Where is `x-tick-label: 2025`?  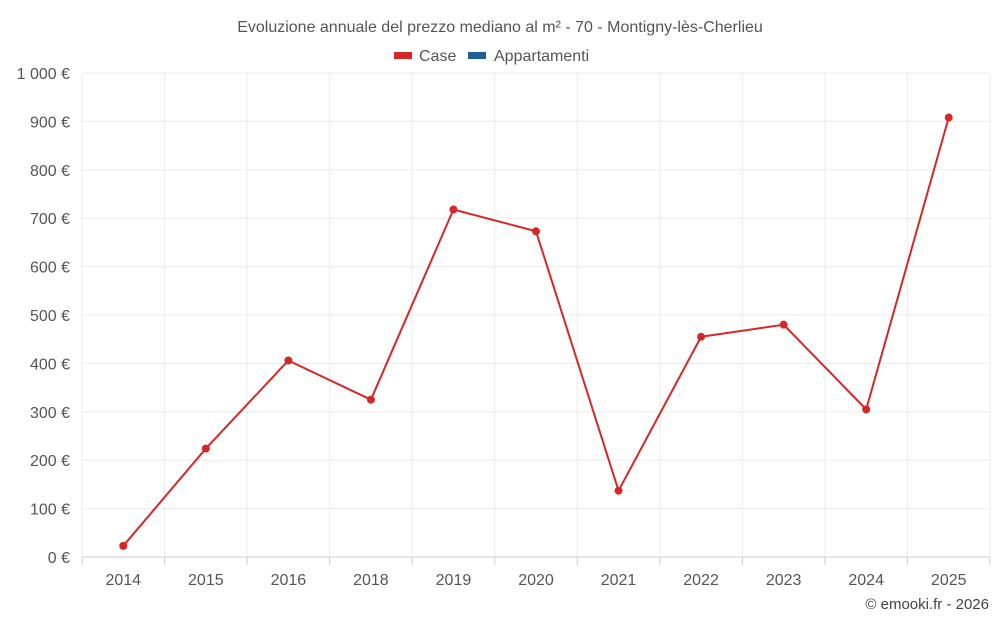
x-tick-label: 2025 is located at coordinates (949, 580).